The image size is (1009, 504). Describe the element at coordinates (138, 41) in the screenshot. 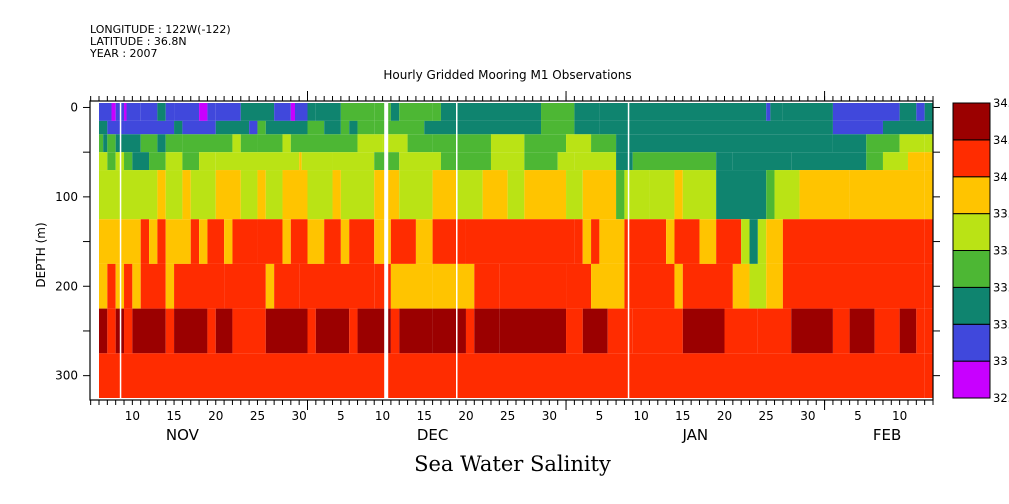

I see `latitude-label: LATITUDE : 36.8N` at that location.